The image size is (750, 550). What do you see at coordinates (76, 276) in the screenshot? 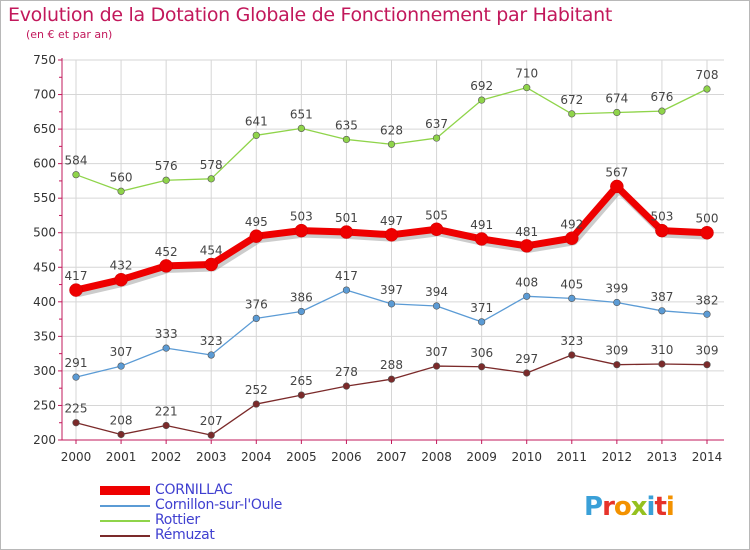
I see `data-label-cornillac-2000: 417` at bounding box center [76, 276].